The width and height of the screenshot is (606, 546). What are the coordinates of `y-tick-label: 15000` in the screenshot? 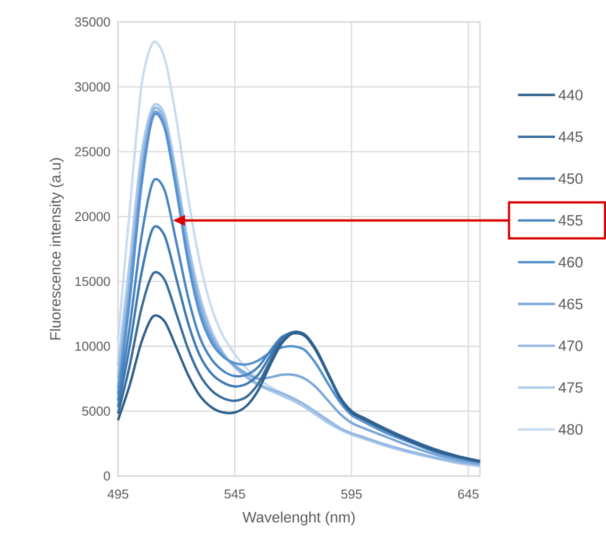 It's located at (92, 281).